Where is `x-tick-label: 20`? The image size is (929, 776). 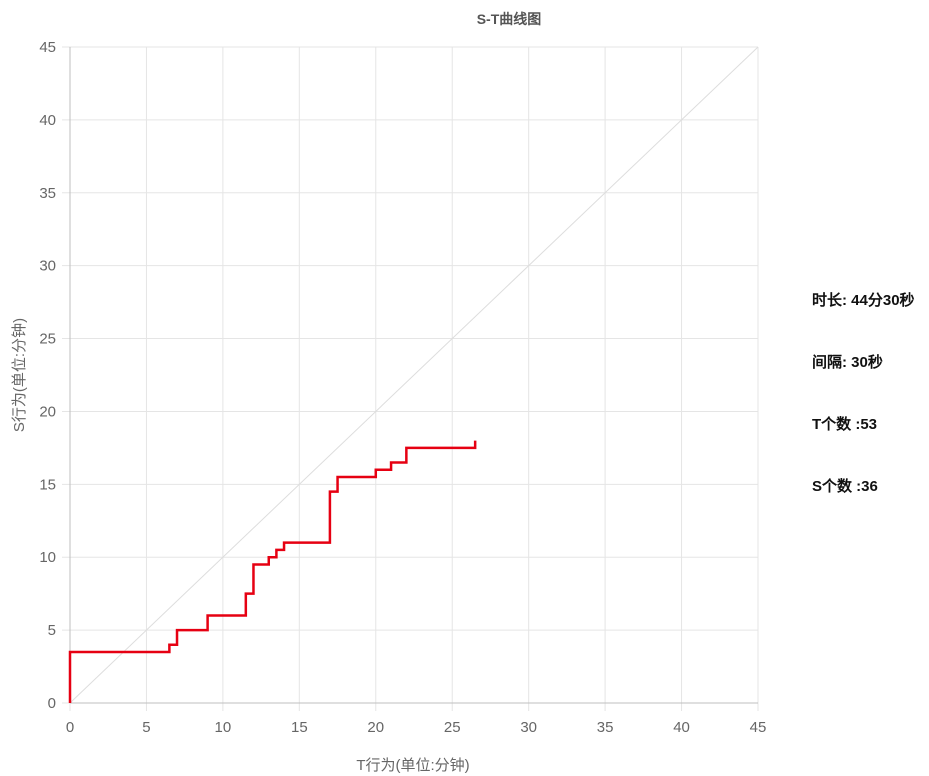 x-tick-label: 20 is located at coordinates (375, 727).